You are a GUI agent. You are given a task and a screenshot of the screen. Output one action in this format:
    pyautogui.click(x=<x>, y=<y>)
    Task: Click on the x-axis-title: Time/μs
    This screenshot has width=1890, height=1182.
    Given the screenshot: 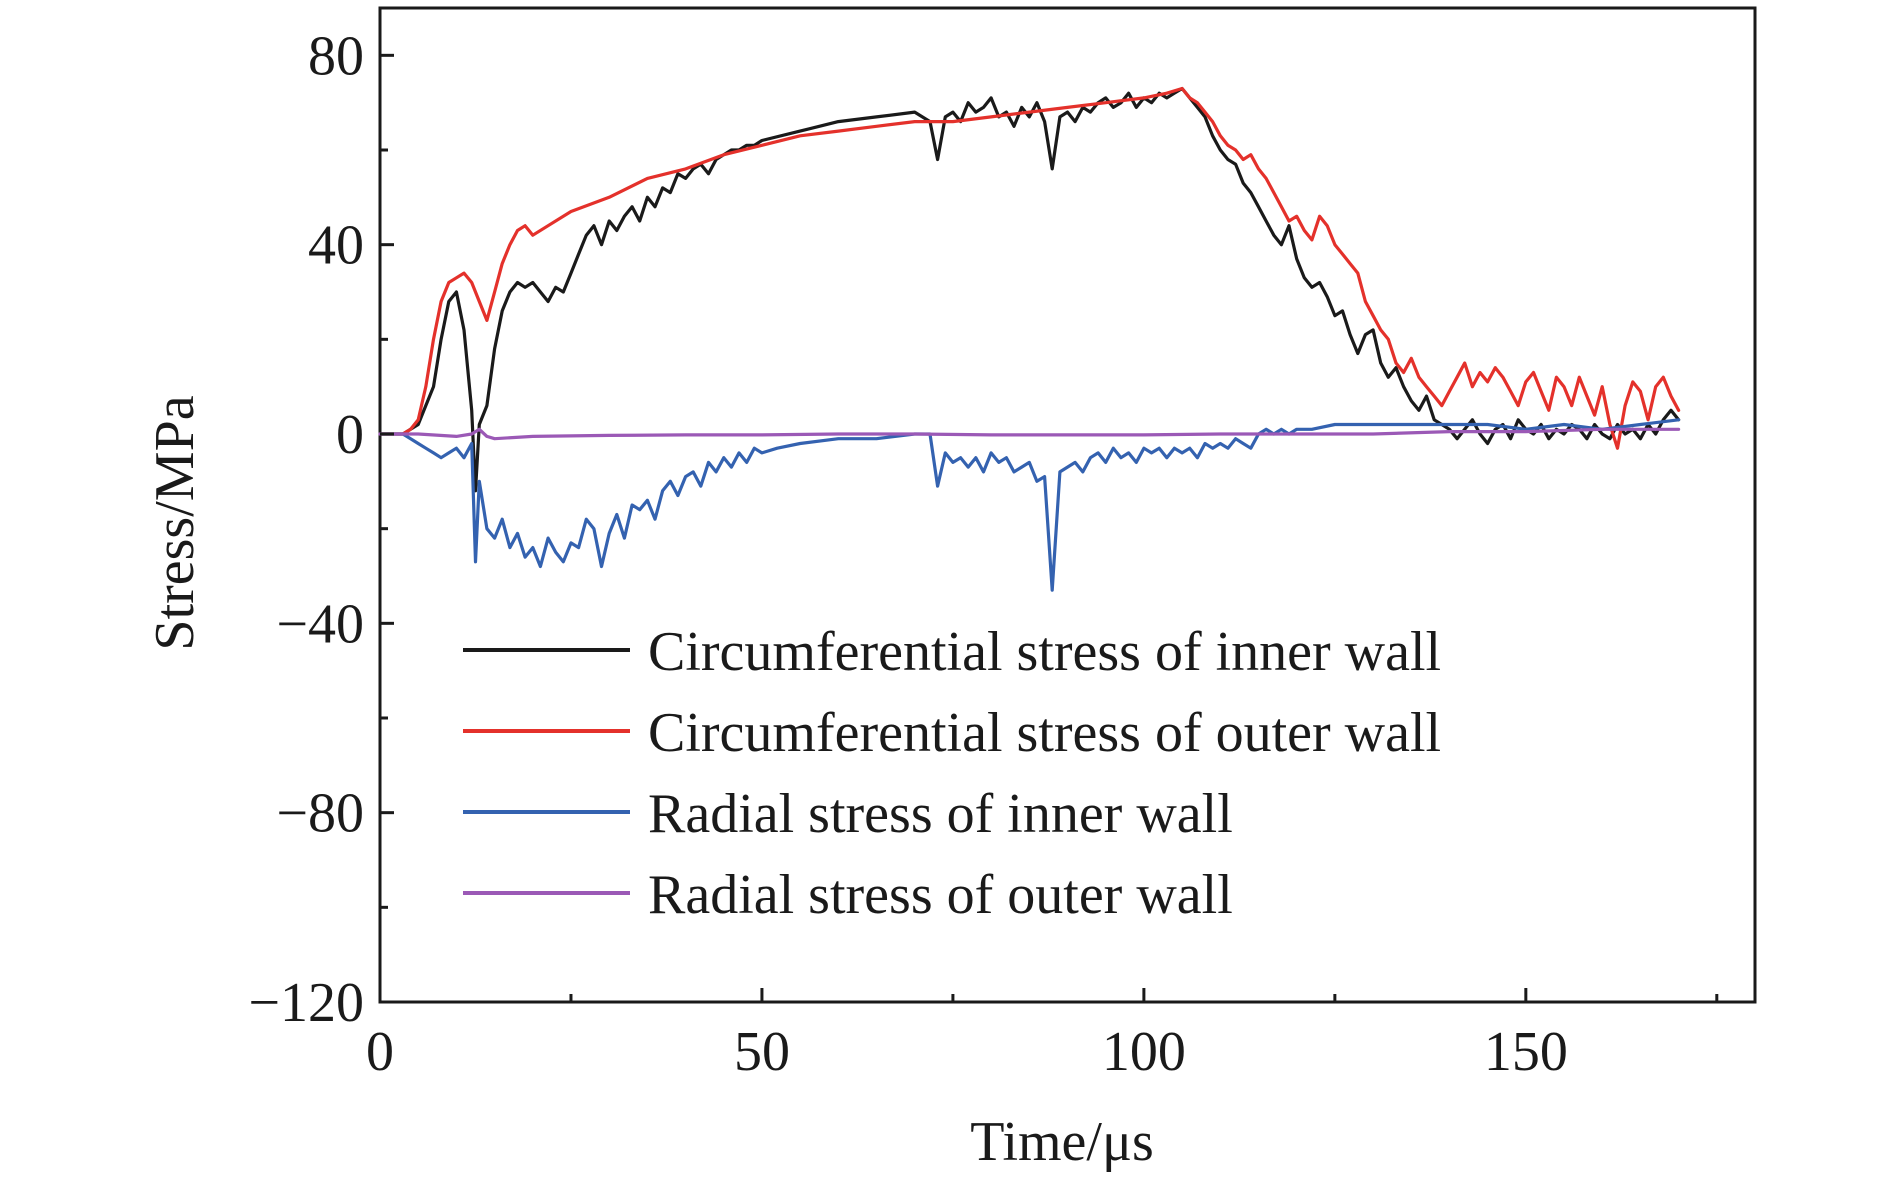 What is the action you would take?
    pyautogui.click(x=1062, y=1142)
    